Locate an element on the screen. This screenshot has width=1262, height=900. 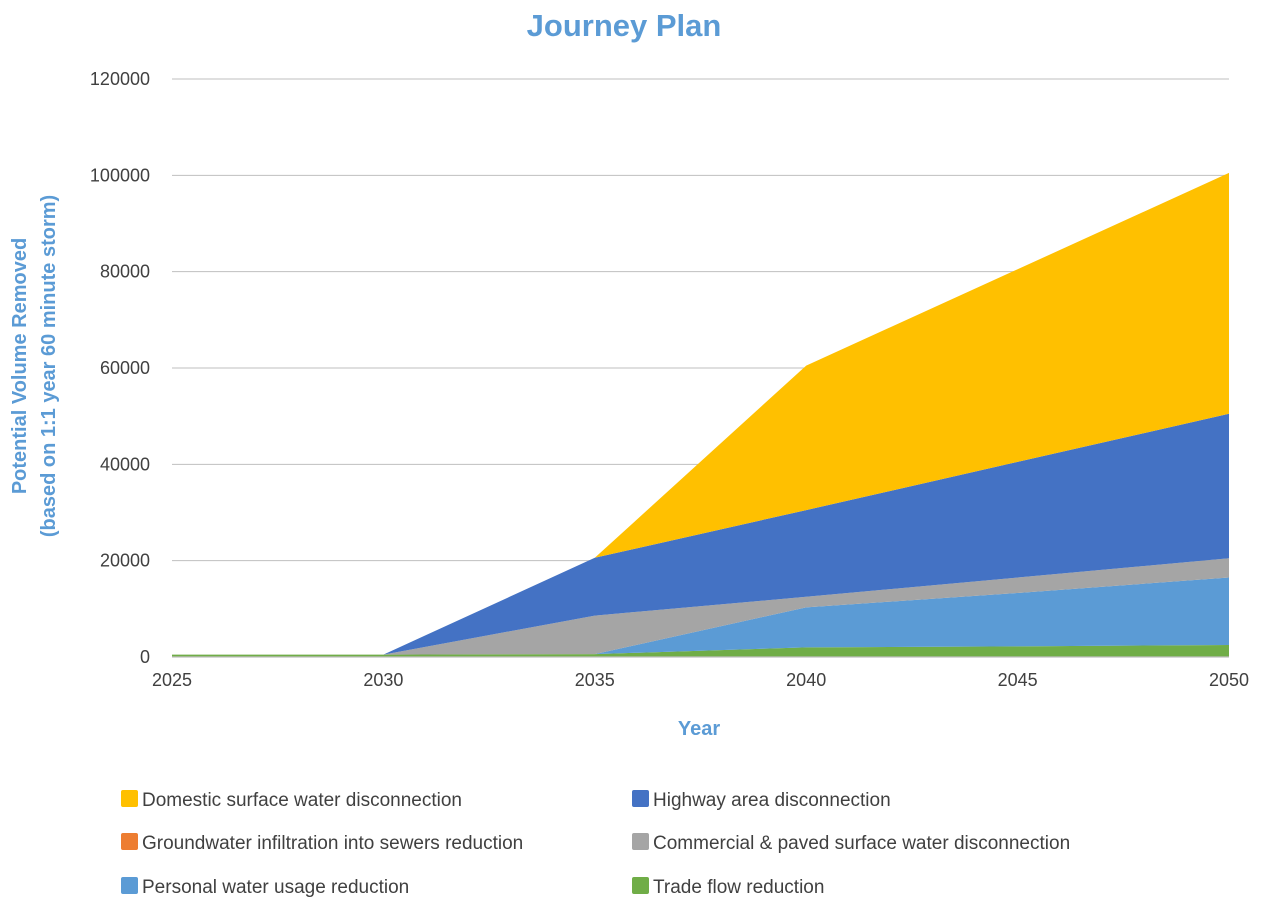
area-commercial-paved-surface-water-disconnection is located at coordinates (700, 606).